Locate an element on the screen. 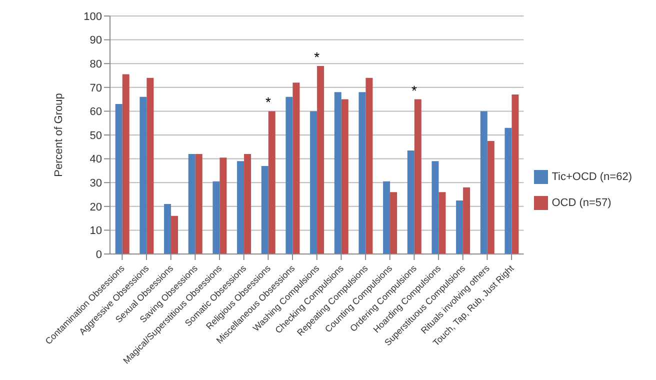  legend-label: OCD (n=57) is located at coordinates (582, 203).